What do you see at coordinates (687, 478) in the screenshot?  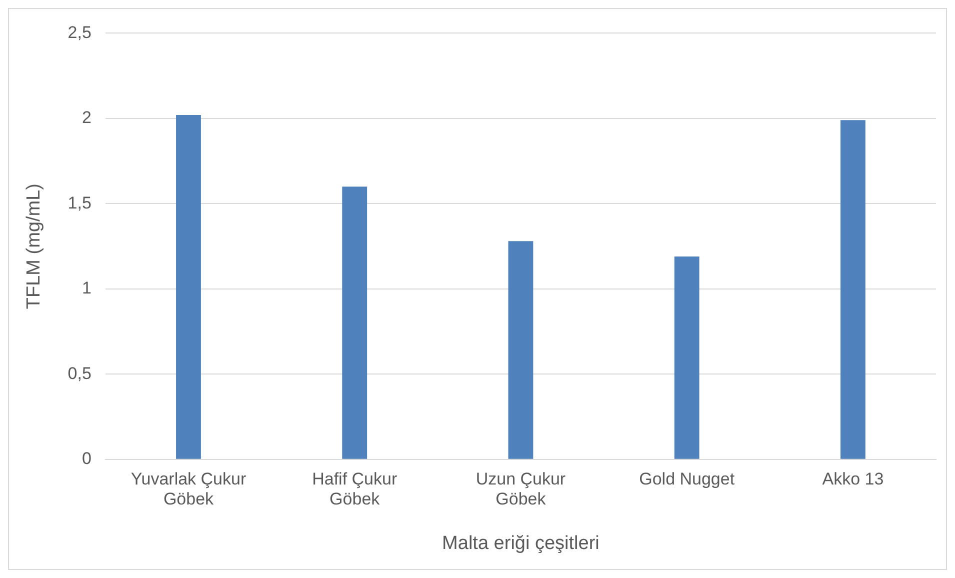 I see `x-tick-label: Gold Nugget` at bounding box center [687, 478].